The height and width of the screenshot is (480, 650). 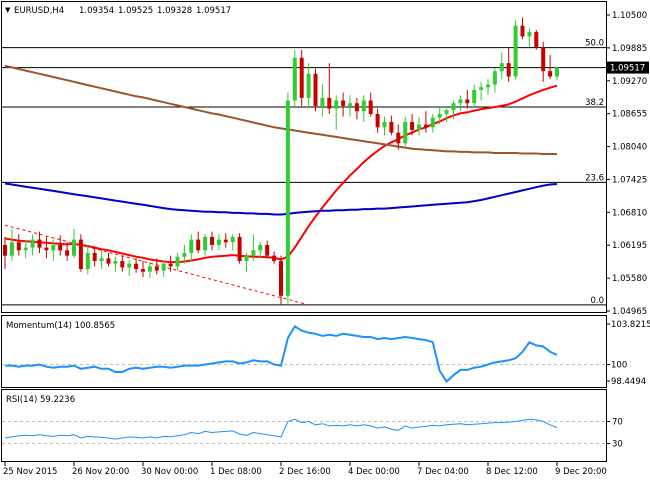 I want to click on time-tick-label-6: 7 Dec 04:00, so click(x=443, y=472).